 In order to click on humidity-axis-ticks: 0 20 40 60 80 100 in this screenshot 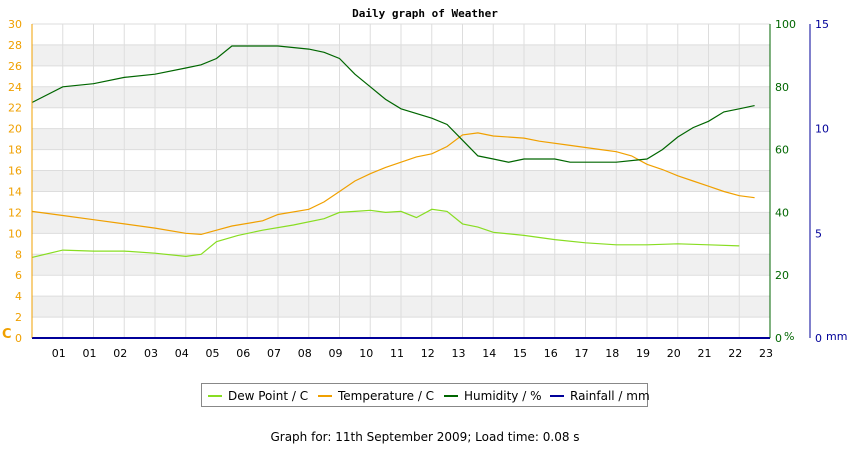, I will do `click(785, 181)`.